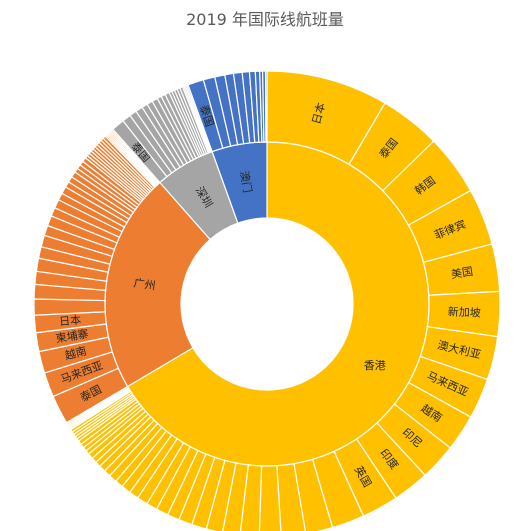 Image resolution: width=530 pixels, height=531 pixels. I want to click on chart-title: 2019 年国际线航班量, so click(265, 19).